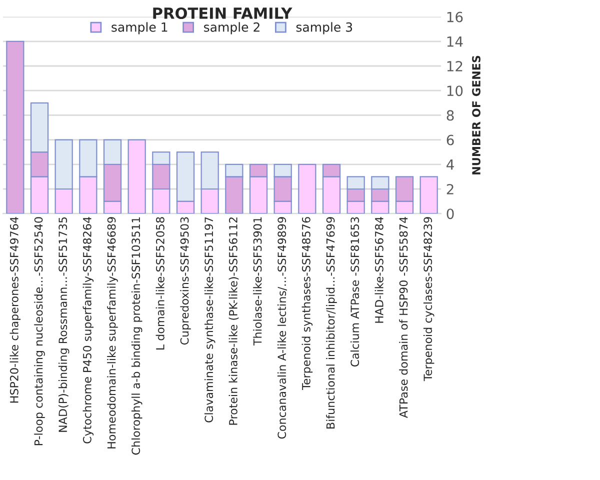 The image size is (600, 480). I want to click on x-tick-label: L domain-like-SSF52058, so click(160, 283).